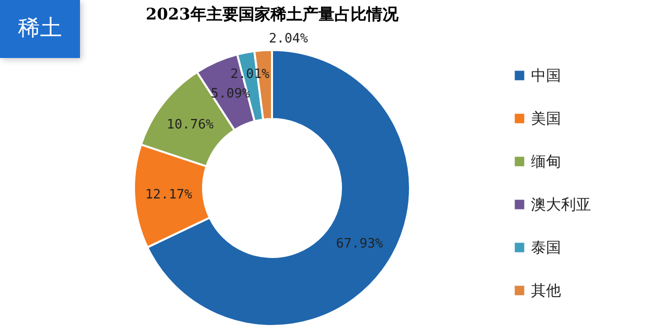 This screenshot has height=331, width=652. Describe the element at coordinates (168, 194) in the screenshot. I see `data-label: 12.17%` at that location.